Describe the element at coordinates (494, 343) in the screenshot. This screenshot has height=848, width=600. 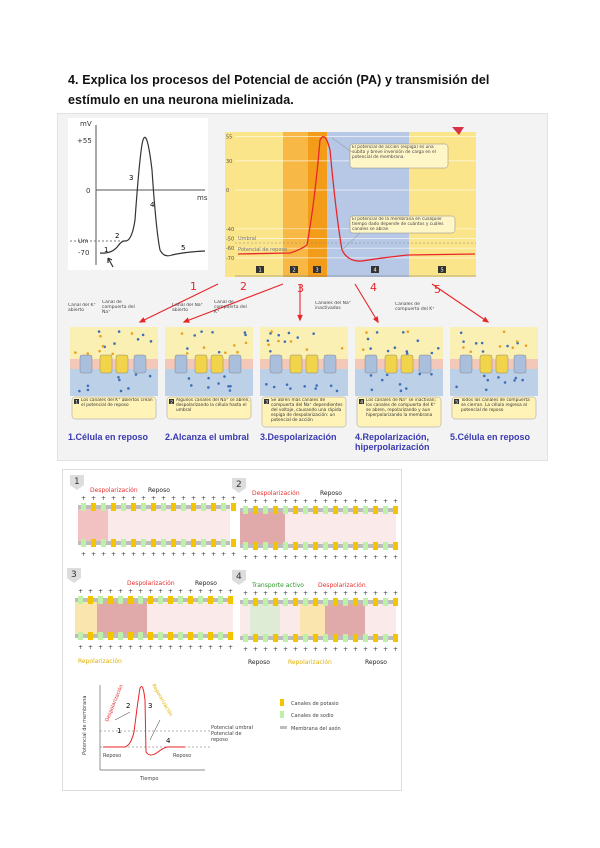
I see `extracellular` at that location.